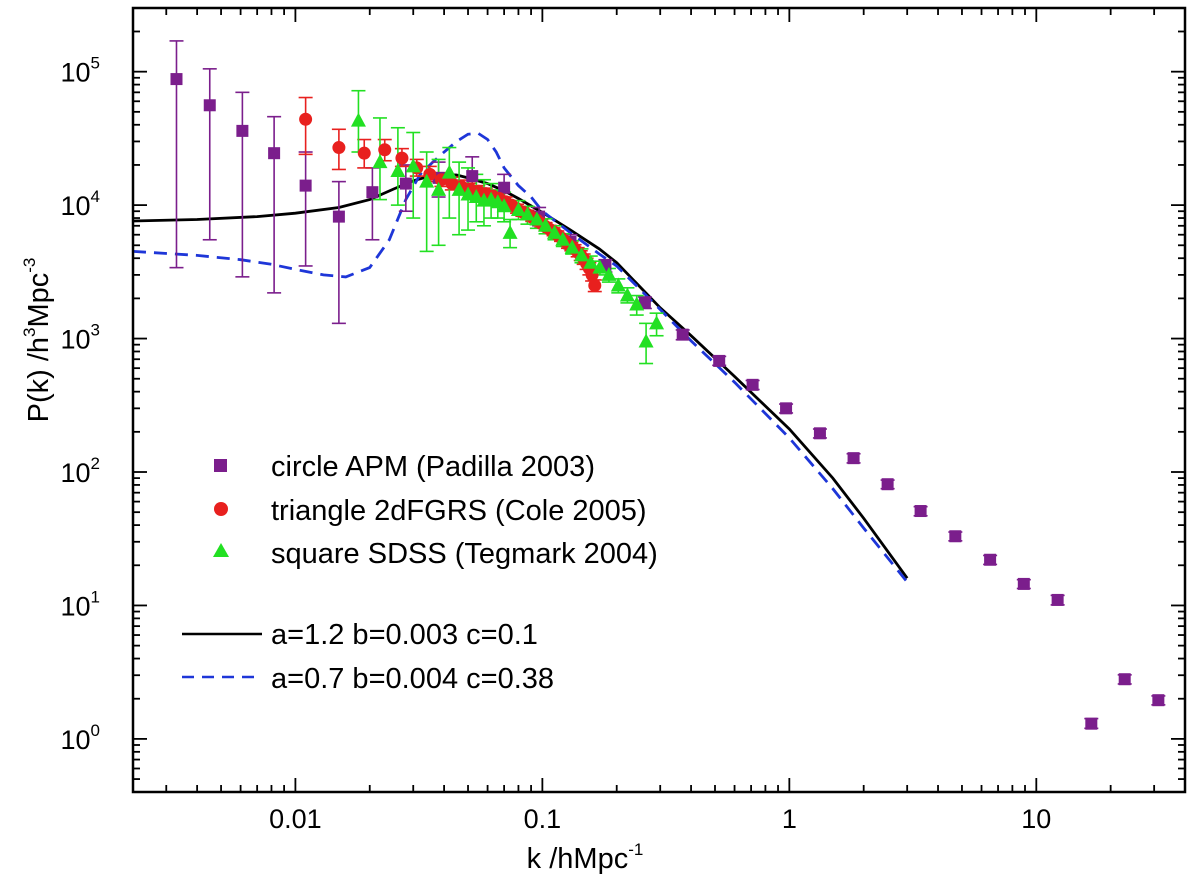  What do you see at coordinates (80, 338) in the screenshot?
I see `y-tick-label: 10³` at bounding box center [80, 338].